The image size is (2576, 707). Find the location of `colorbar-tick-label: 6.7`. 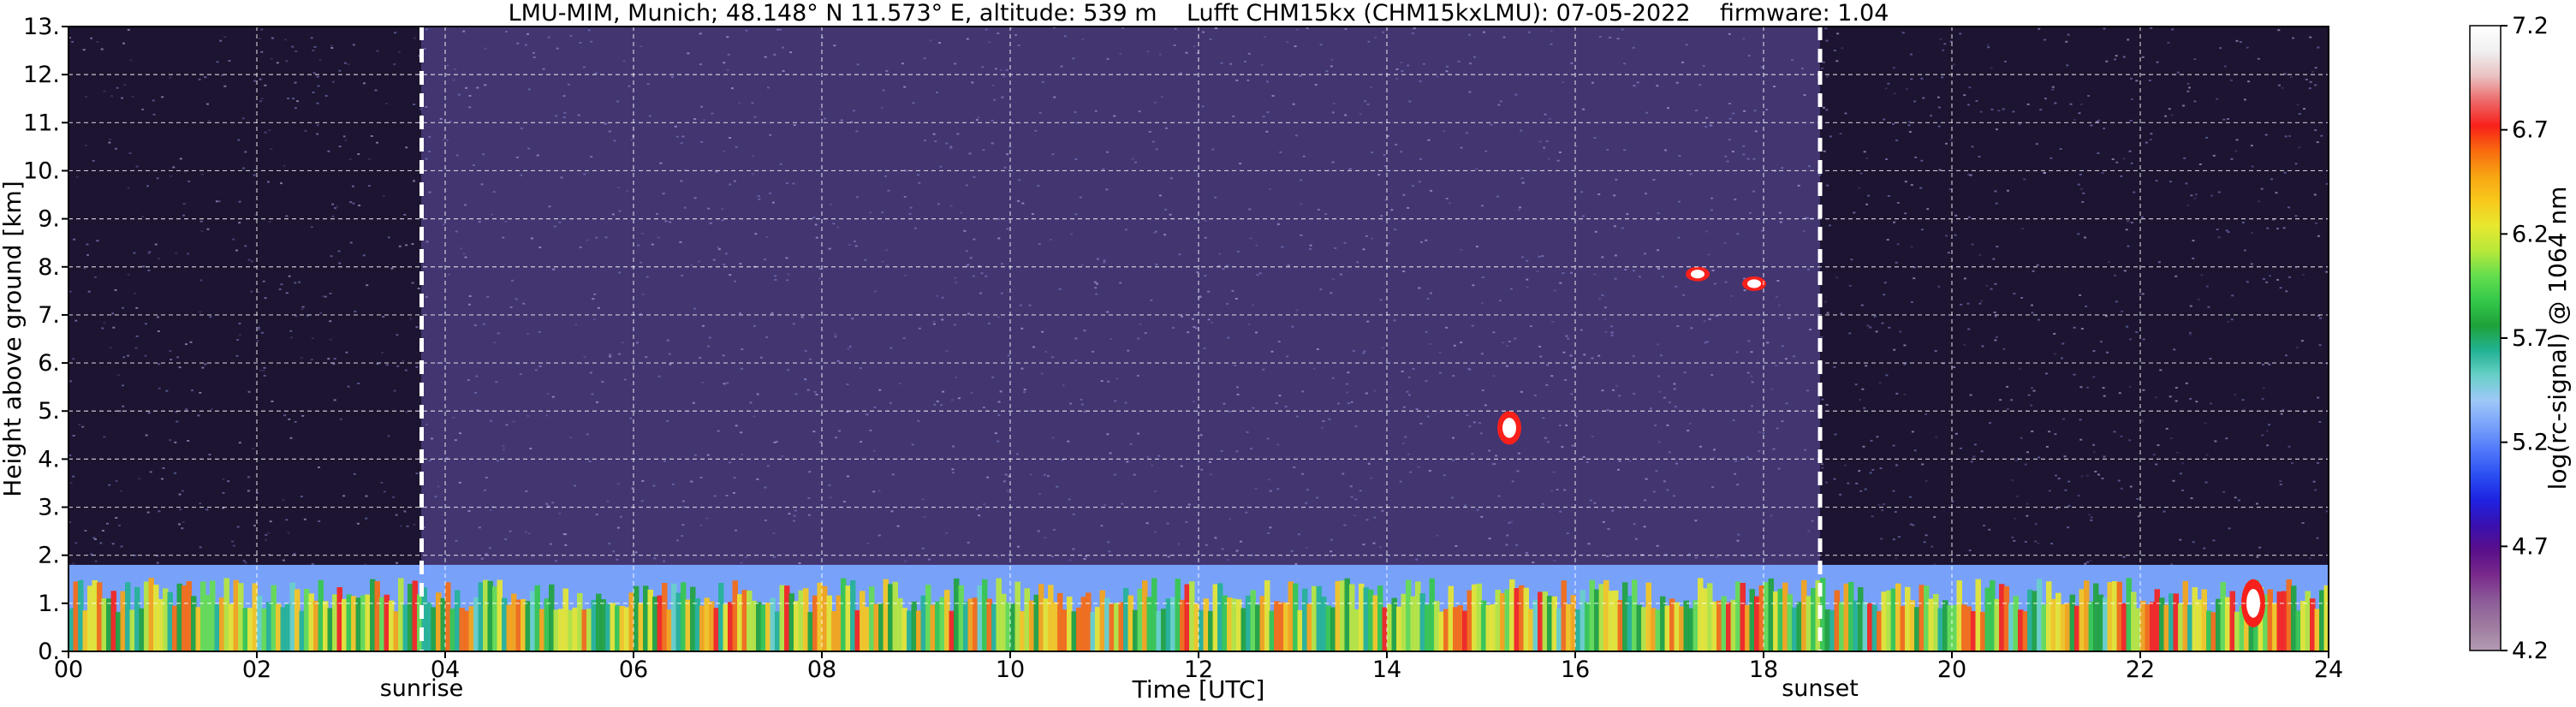

colorbar-tick-label: 6.7 is located at coordinates (2531, 130).